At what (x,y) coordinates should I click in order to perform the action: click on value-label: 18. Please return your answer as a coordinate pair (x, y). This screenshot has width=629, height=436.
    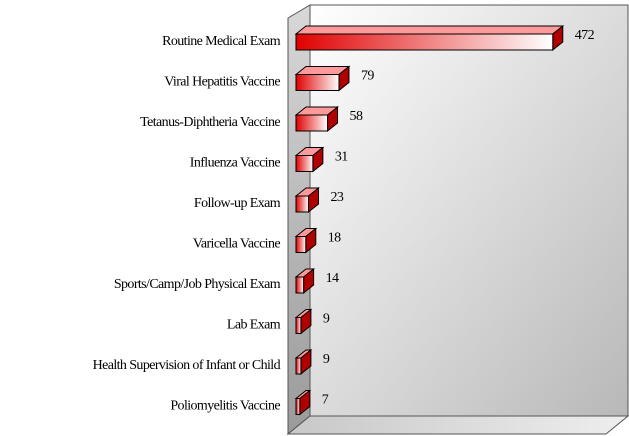
    Looking at the image, I should click on (334, 238).